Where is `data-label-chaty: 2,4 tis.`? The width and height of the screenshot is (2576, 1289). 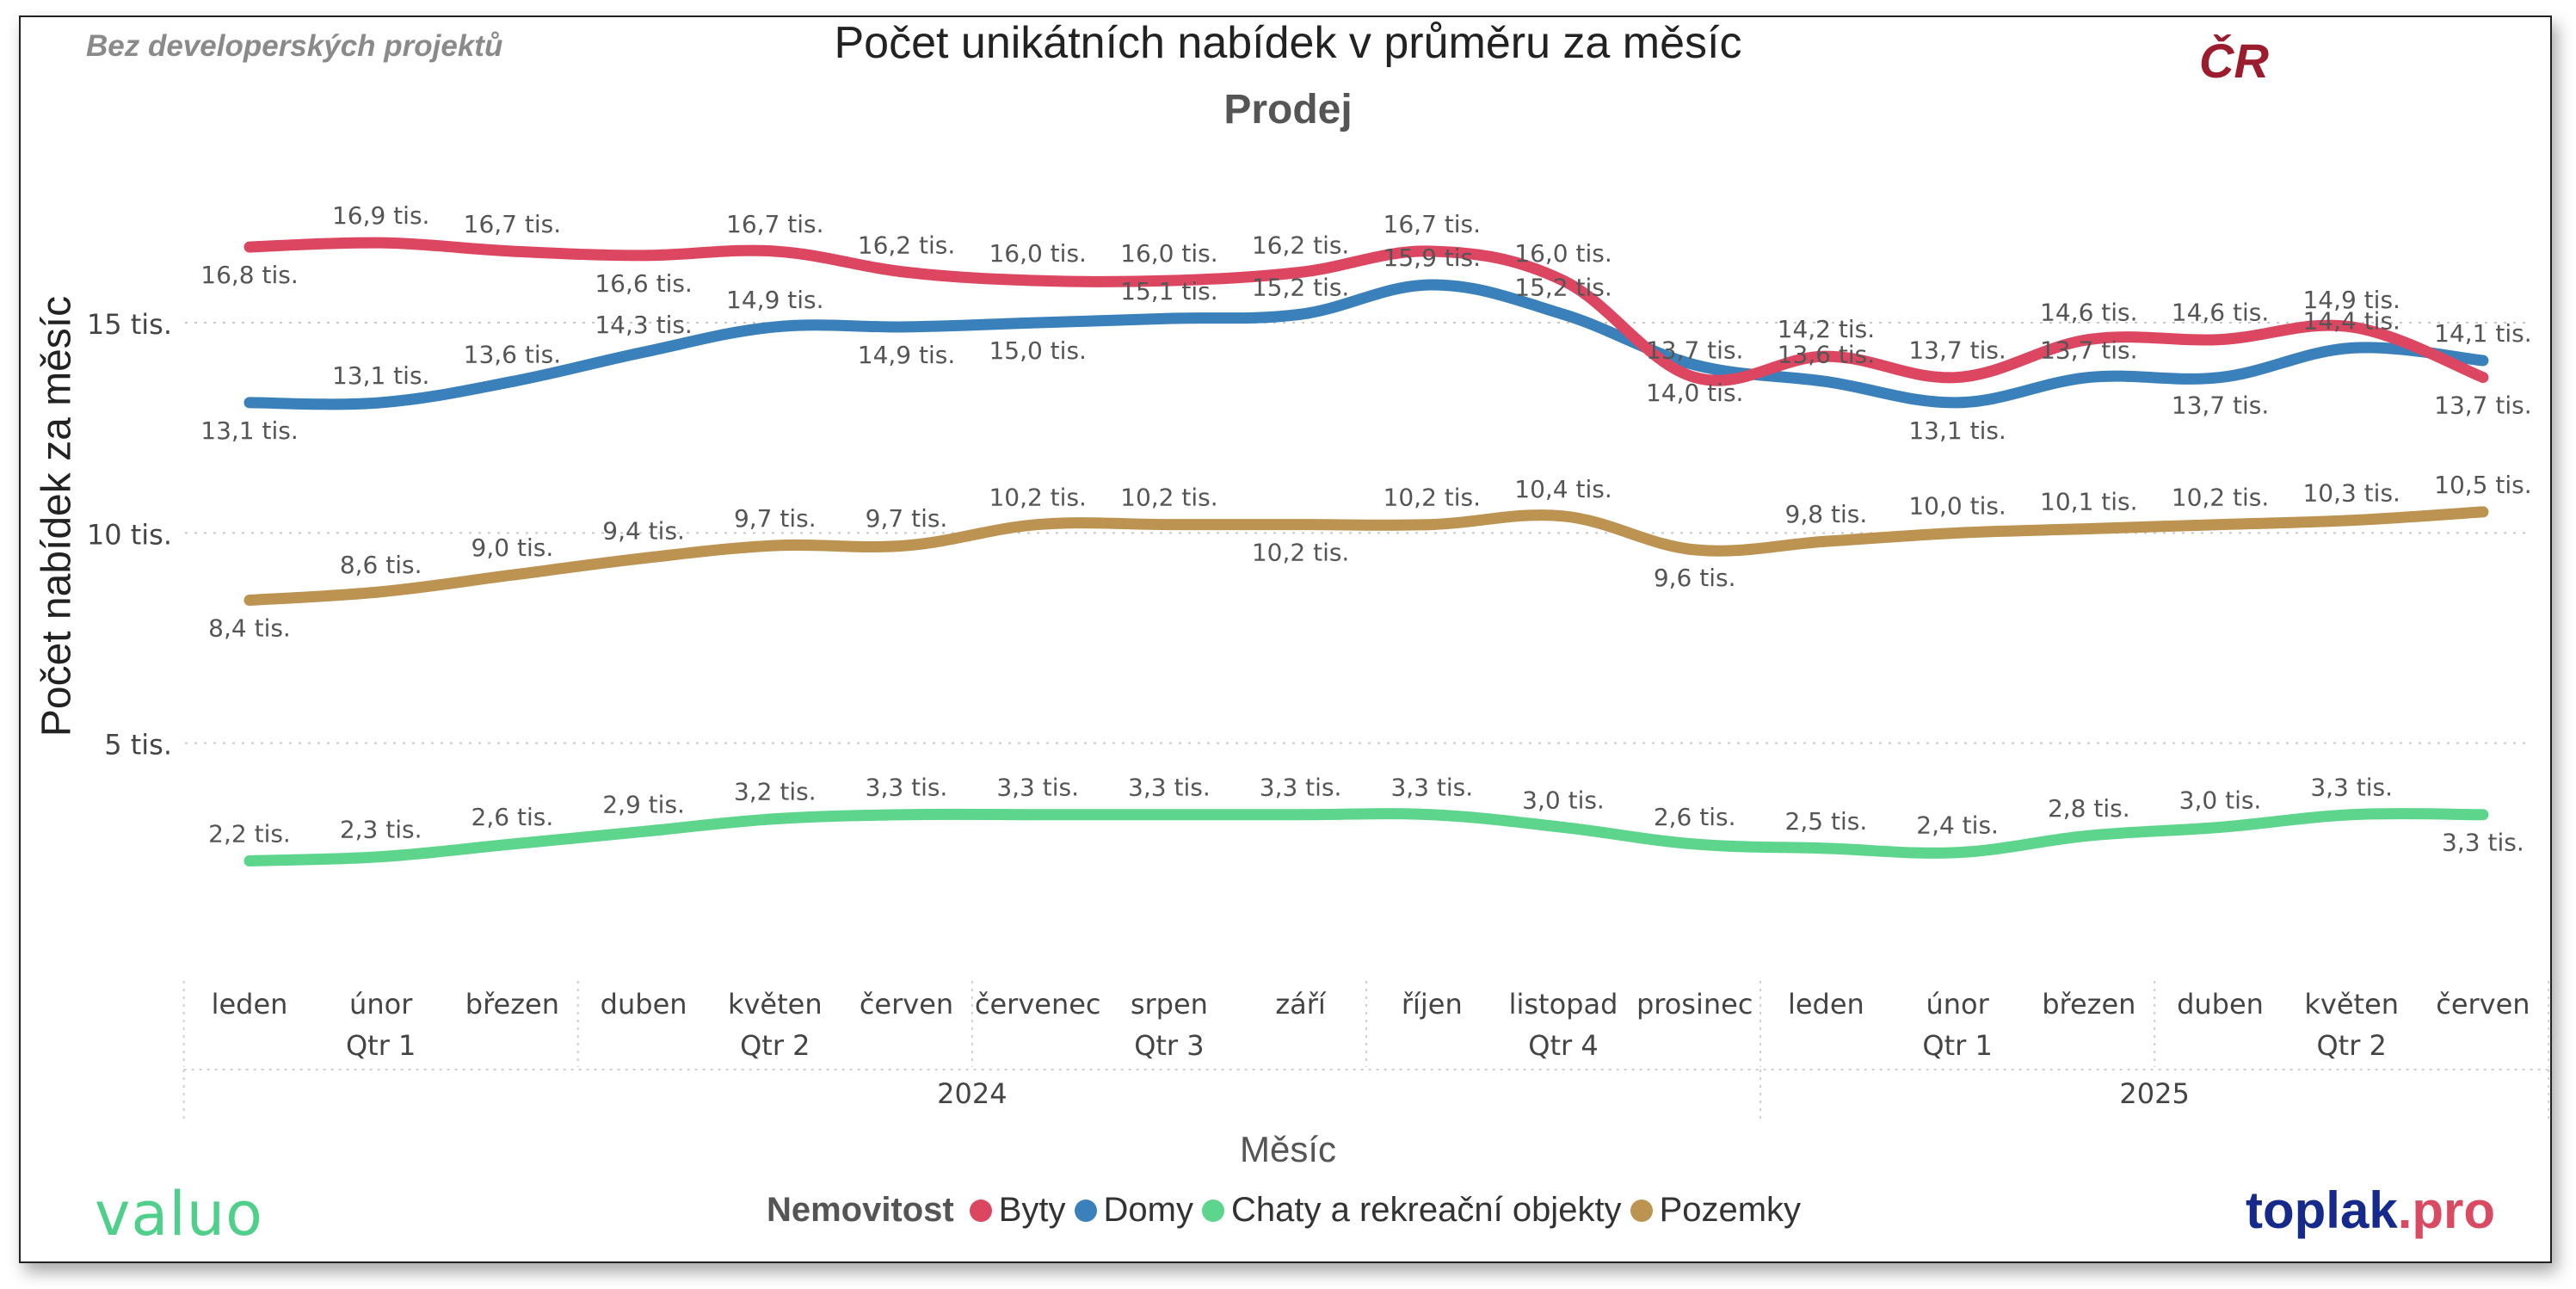 data-label-chaty: 2,4 tis. is located at coordinates (1958, 825).